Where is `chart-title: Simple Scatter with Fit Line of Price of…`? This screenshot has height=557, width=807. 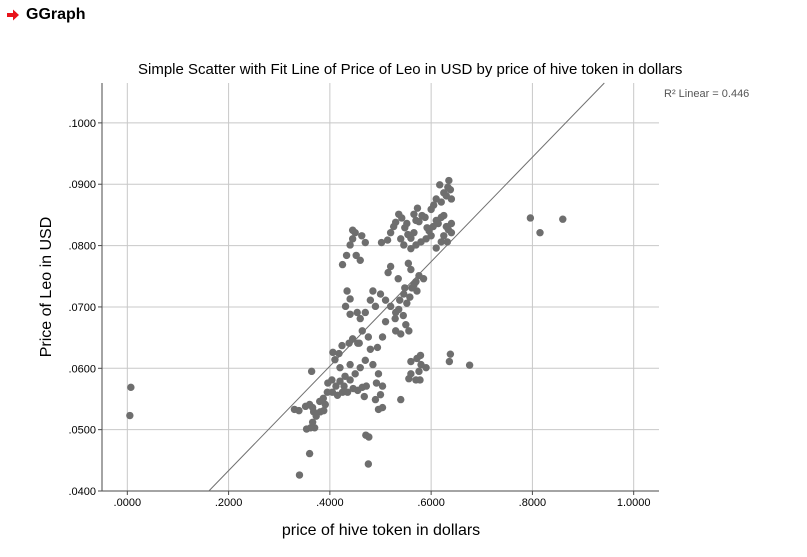 chart-title: Simple Scatter with Fit Line of Price of… is located at coordinates (410, 69).